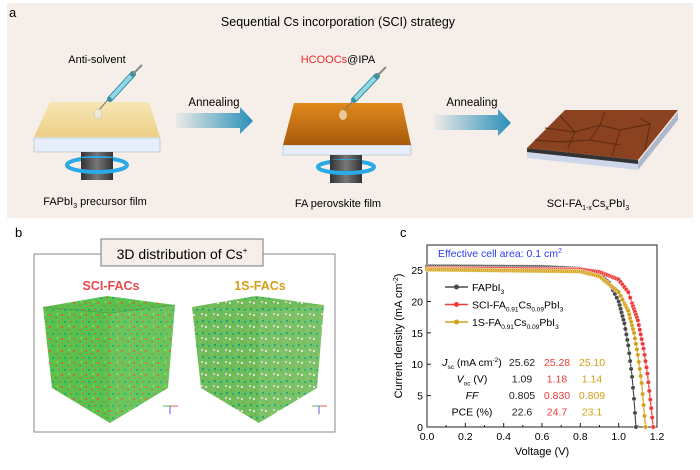 This screenshot has width=700, height=470. I want to click on grain-boundaries, so click(592, 134).